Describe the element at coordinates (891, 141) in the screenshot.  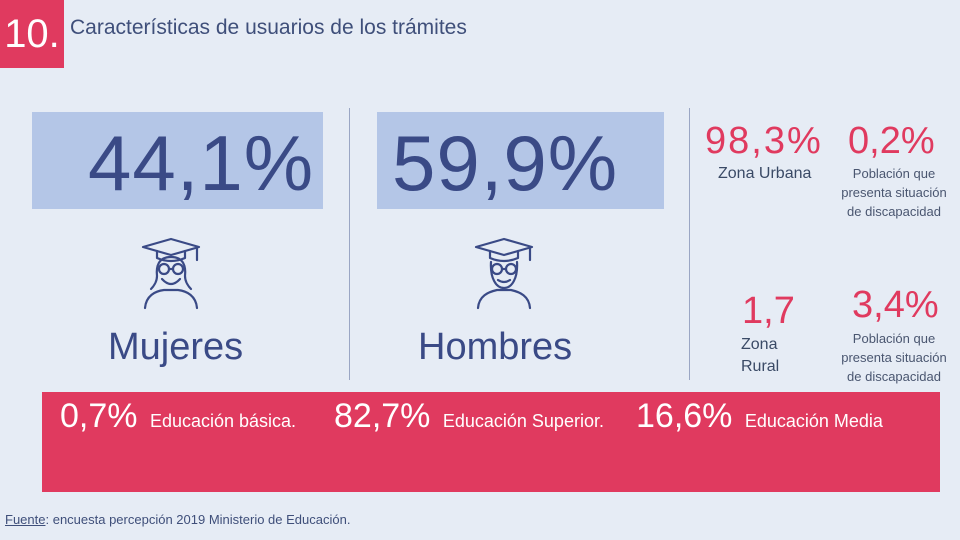
I see `disability-percentage-top: 0,2%` at that location.